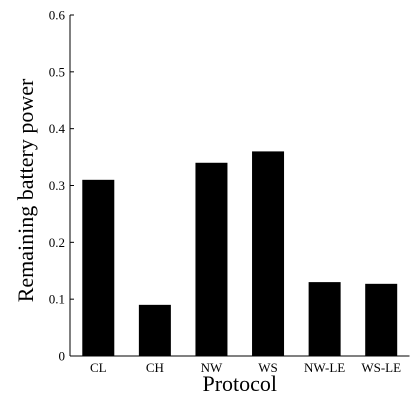  I want to click on y-axis-ticks: 0 0.1 0.2 0.3 0.4 0.5 0.6, so click(61, 186).